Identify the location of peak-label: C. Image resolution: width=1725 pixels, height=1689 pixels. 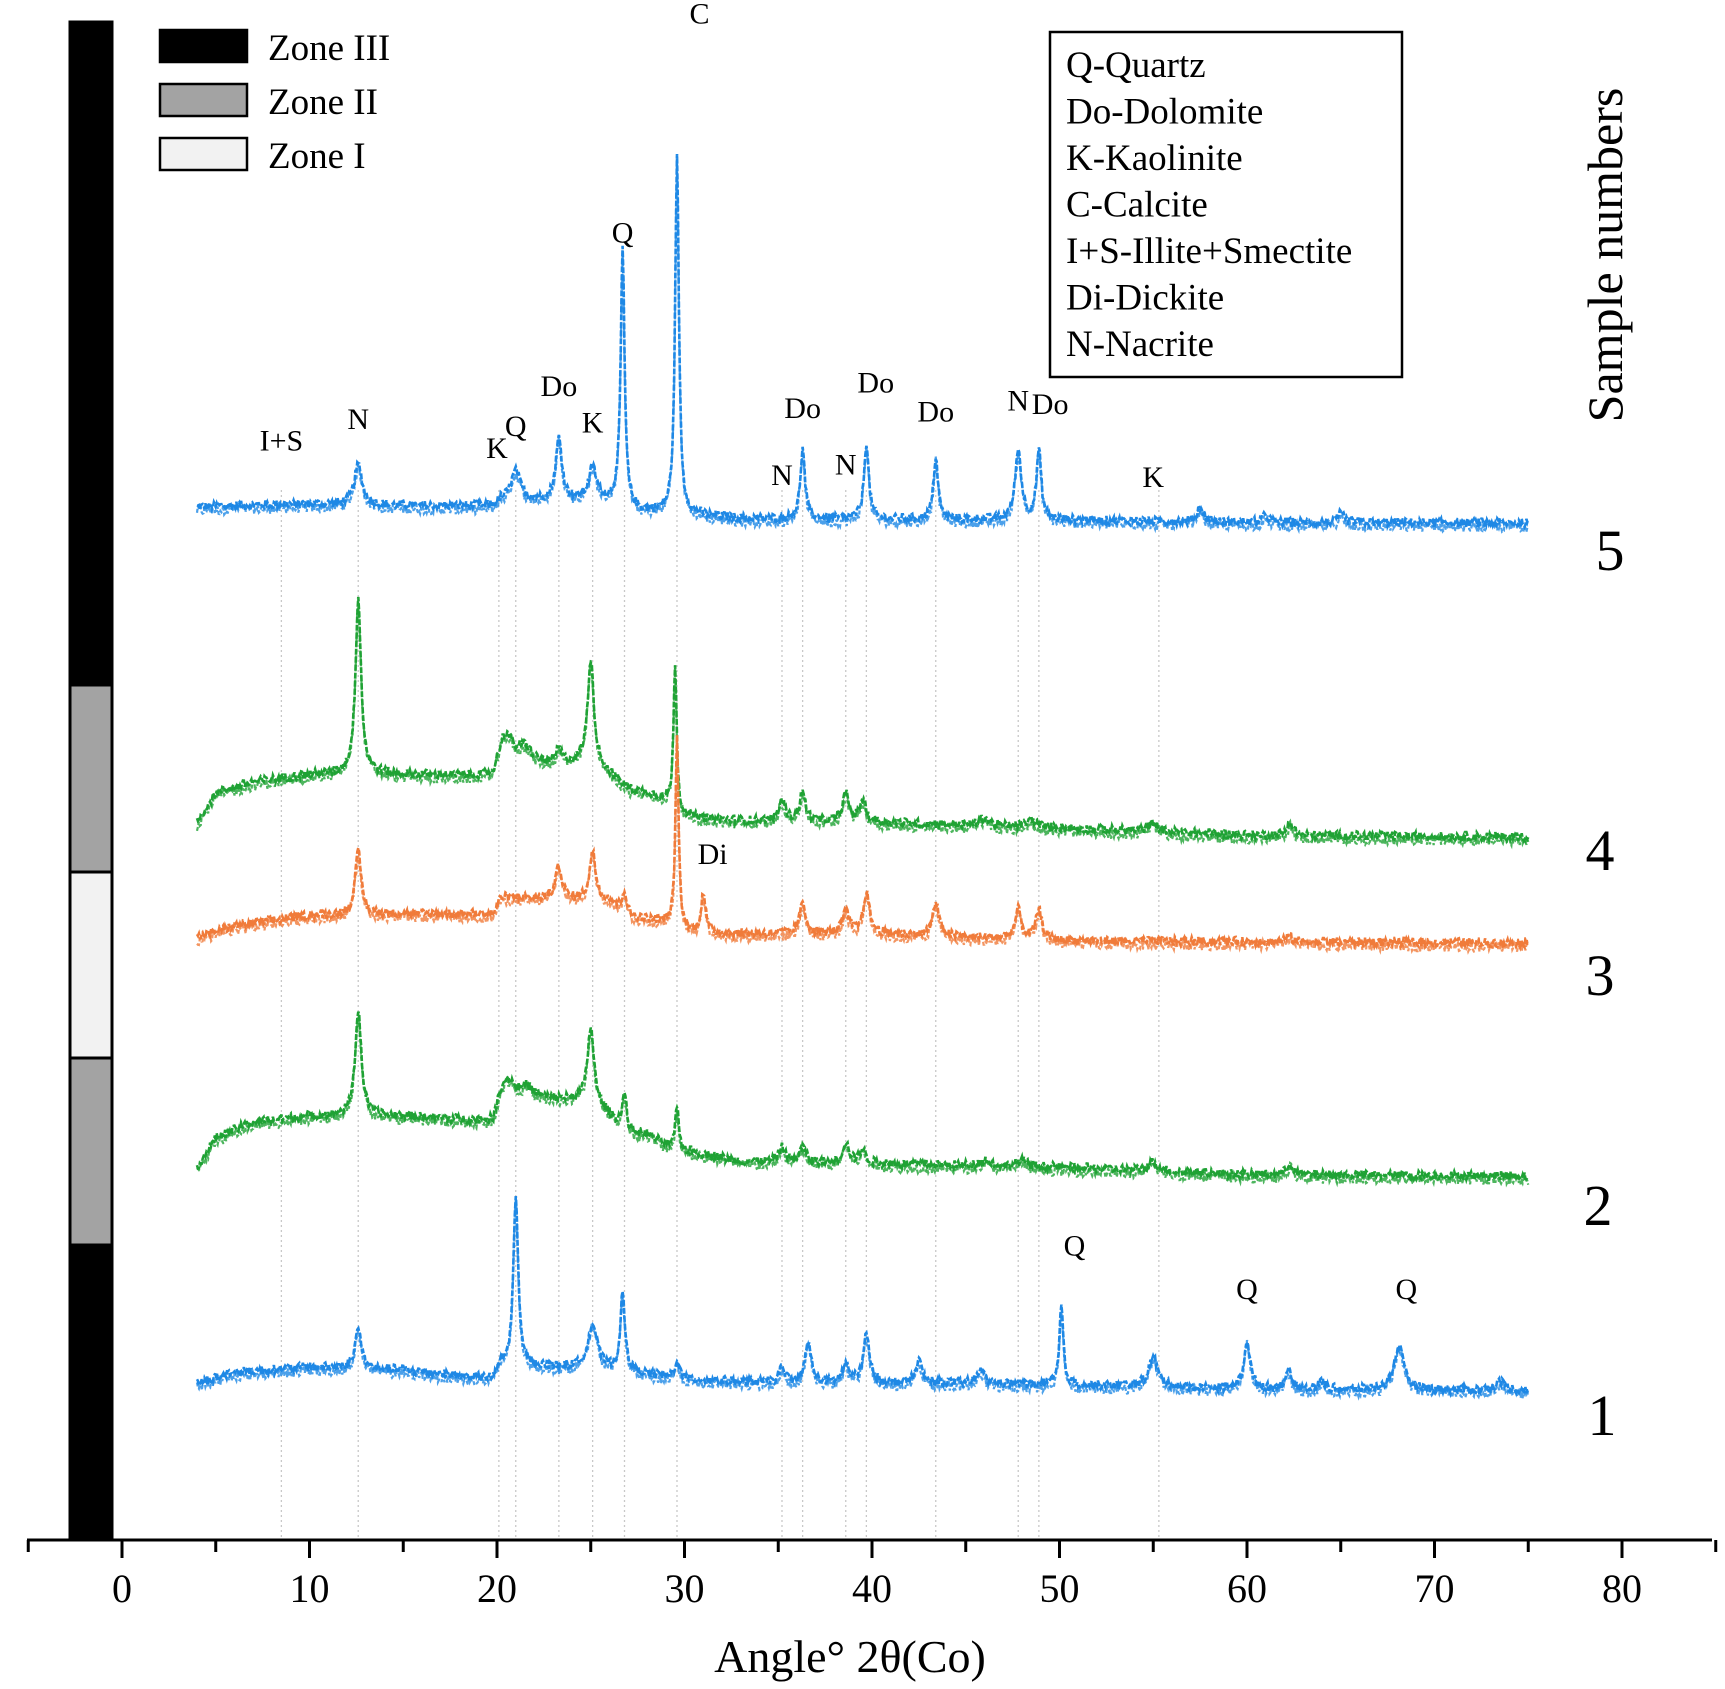
(699, 15).